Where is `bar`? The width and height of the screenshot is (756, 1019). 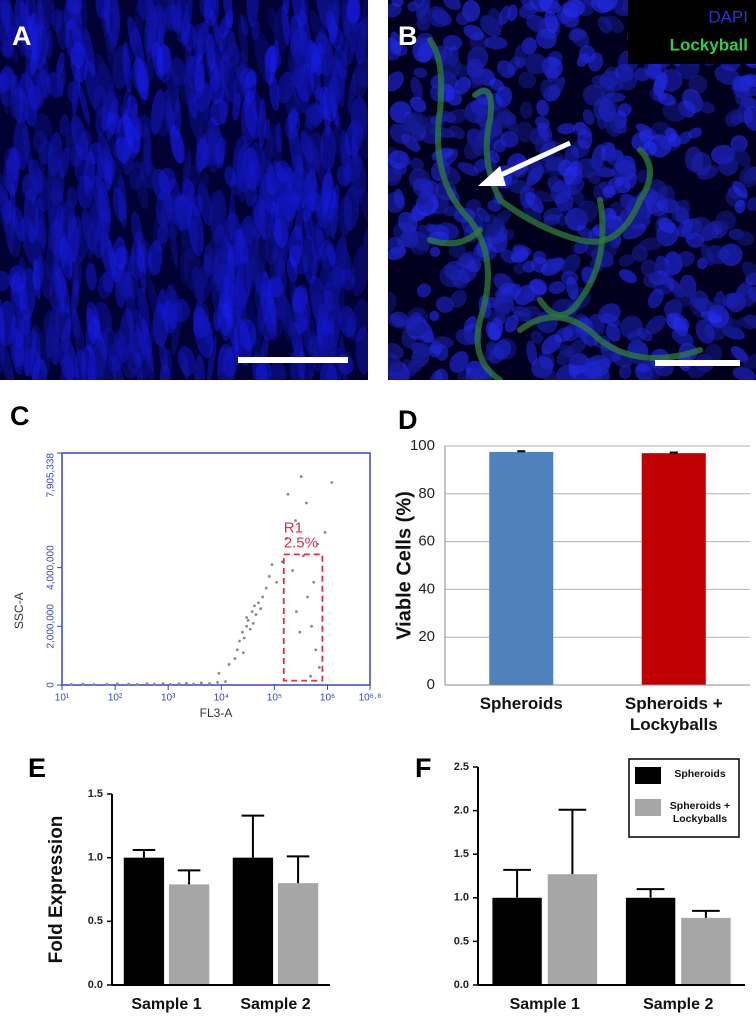
bar is located at coordinates (572, 929).